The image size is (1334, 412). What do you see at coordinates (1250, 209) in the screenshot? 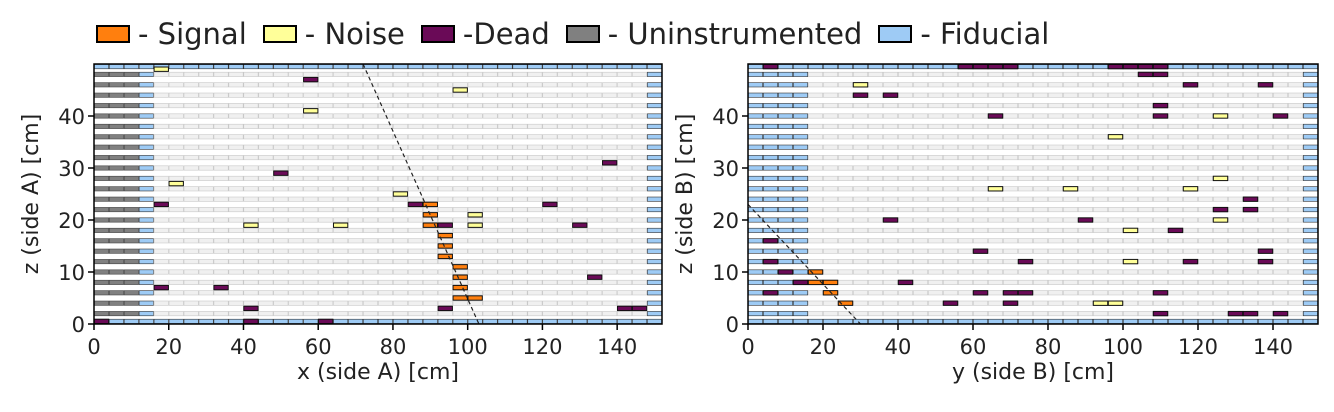
I see `hit-bar-dead` at bounding box center [1250, 209].